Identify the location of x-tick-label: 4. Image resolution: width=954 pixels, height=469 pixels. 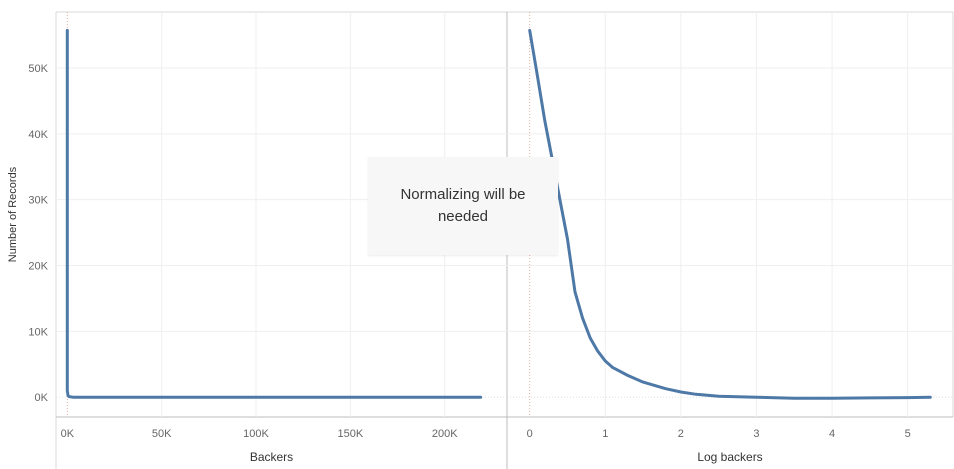
(832, 434).